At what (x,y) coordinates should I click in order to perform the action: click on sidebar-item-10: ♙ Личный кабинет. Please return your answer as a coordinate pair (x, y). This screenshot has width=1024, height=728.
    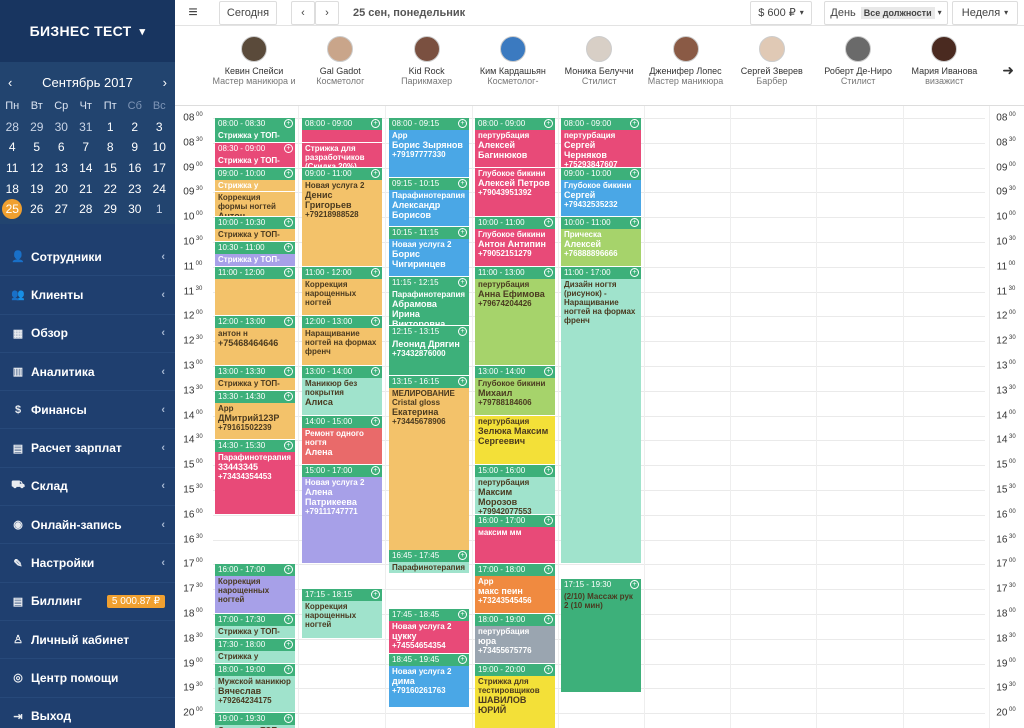
    Looking at the image, I should click on (87, 640).